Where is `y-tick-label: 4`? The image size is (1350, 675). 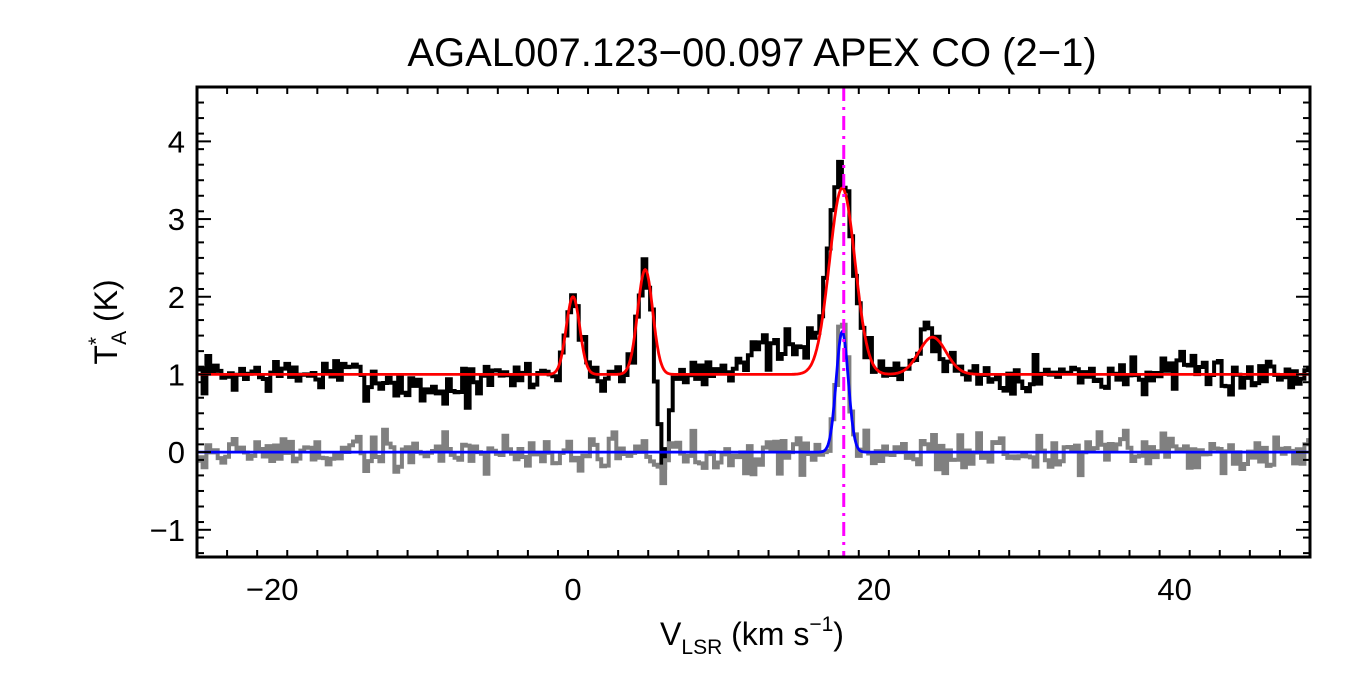
y-tick-label: 4 is located at coordinates (176, 141).